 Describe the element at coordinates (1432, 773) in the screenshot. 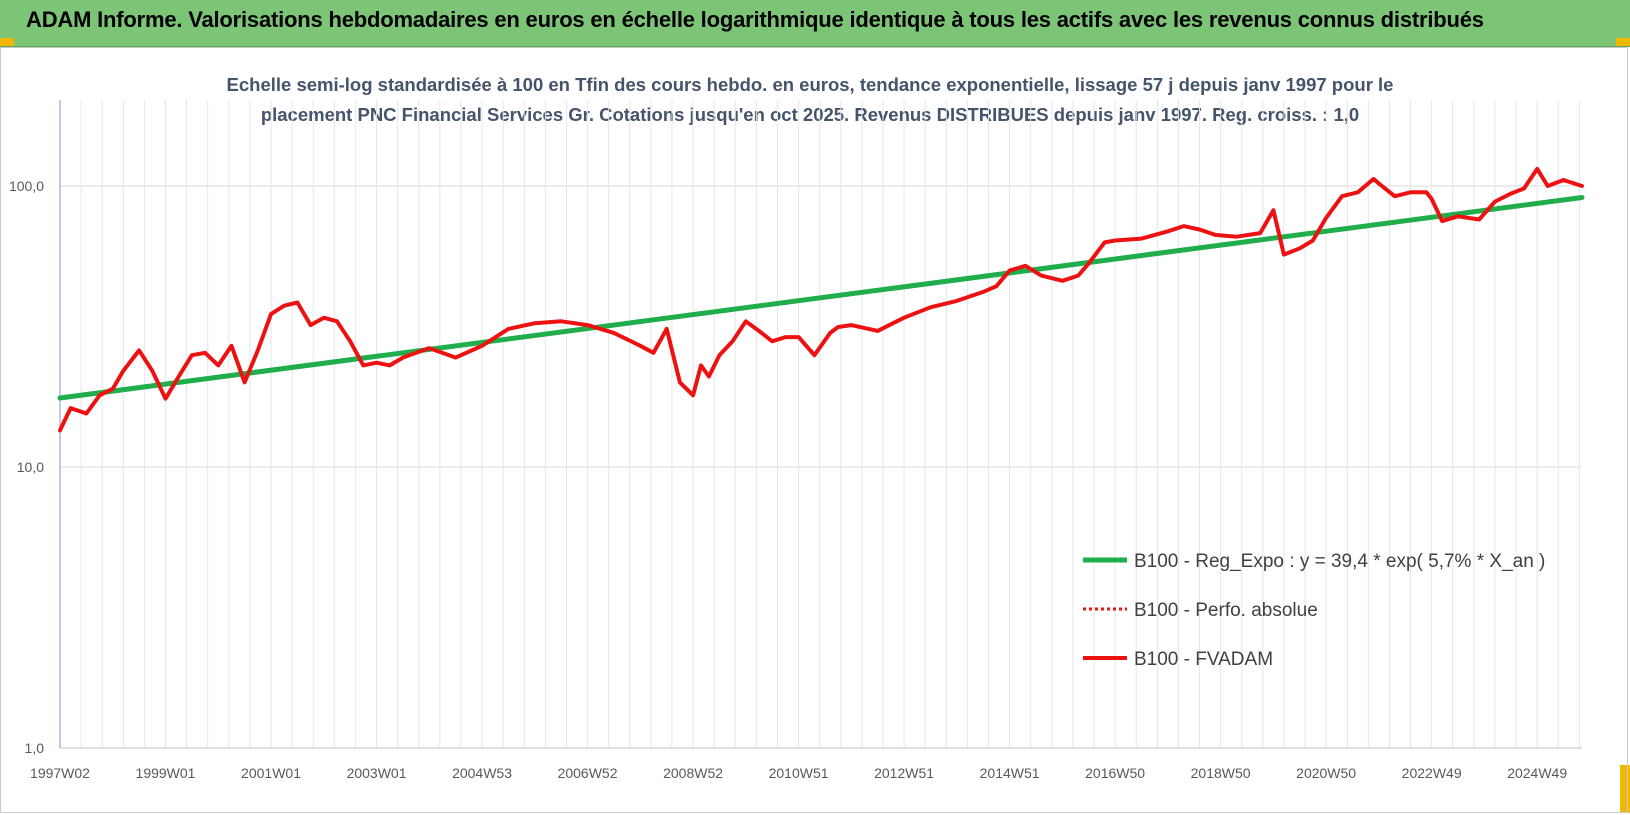

I see `x-tick-label: 2022W49` at that location.